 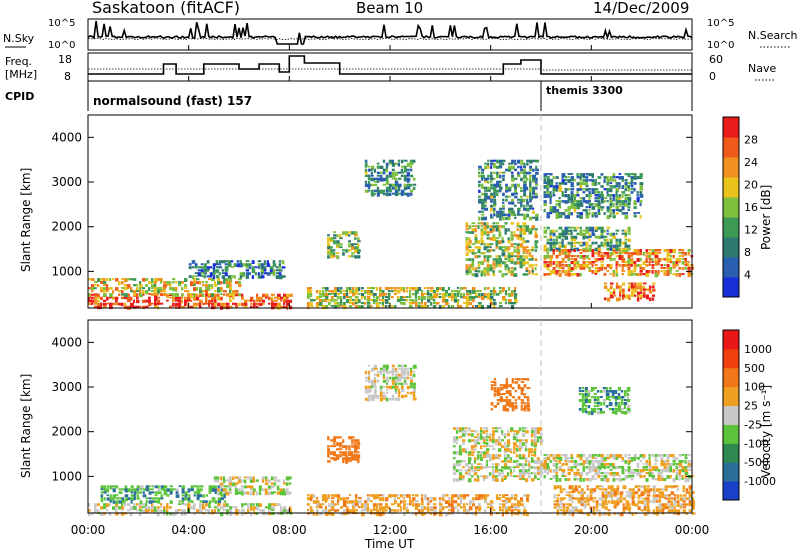 What do you see at coordinates (390, 530) in the screenshot?
I see `x-tick-label: 12:00` at bounding box center [390, 530].